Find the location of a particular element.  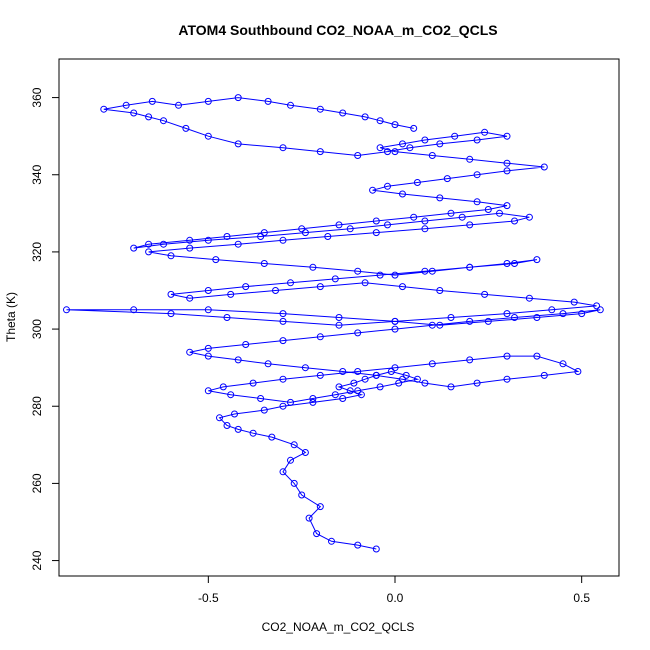

y-tick-label: 280 is located at coordinates (37, 406).